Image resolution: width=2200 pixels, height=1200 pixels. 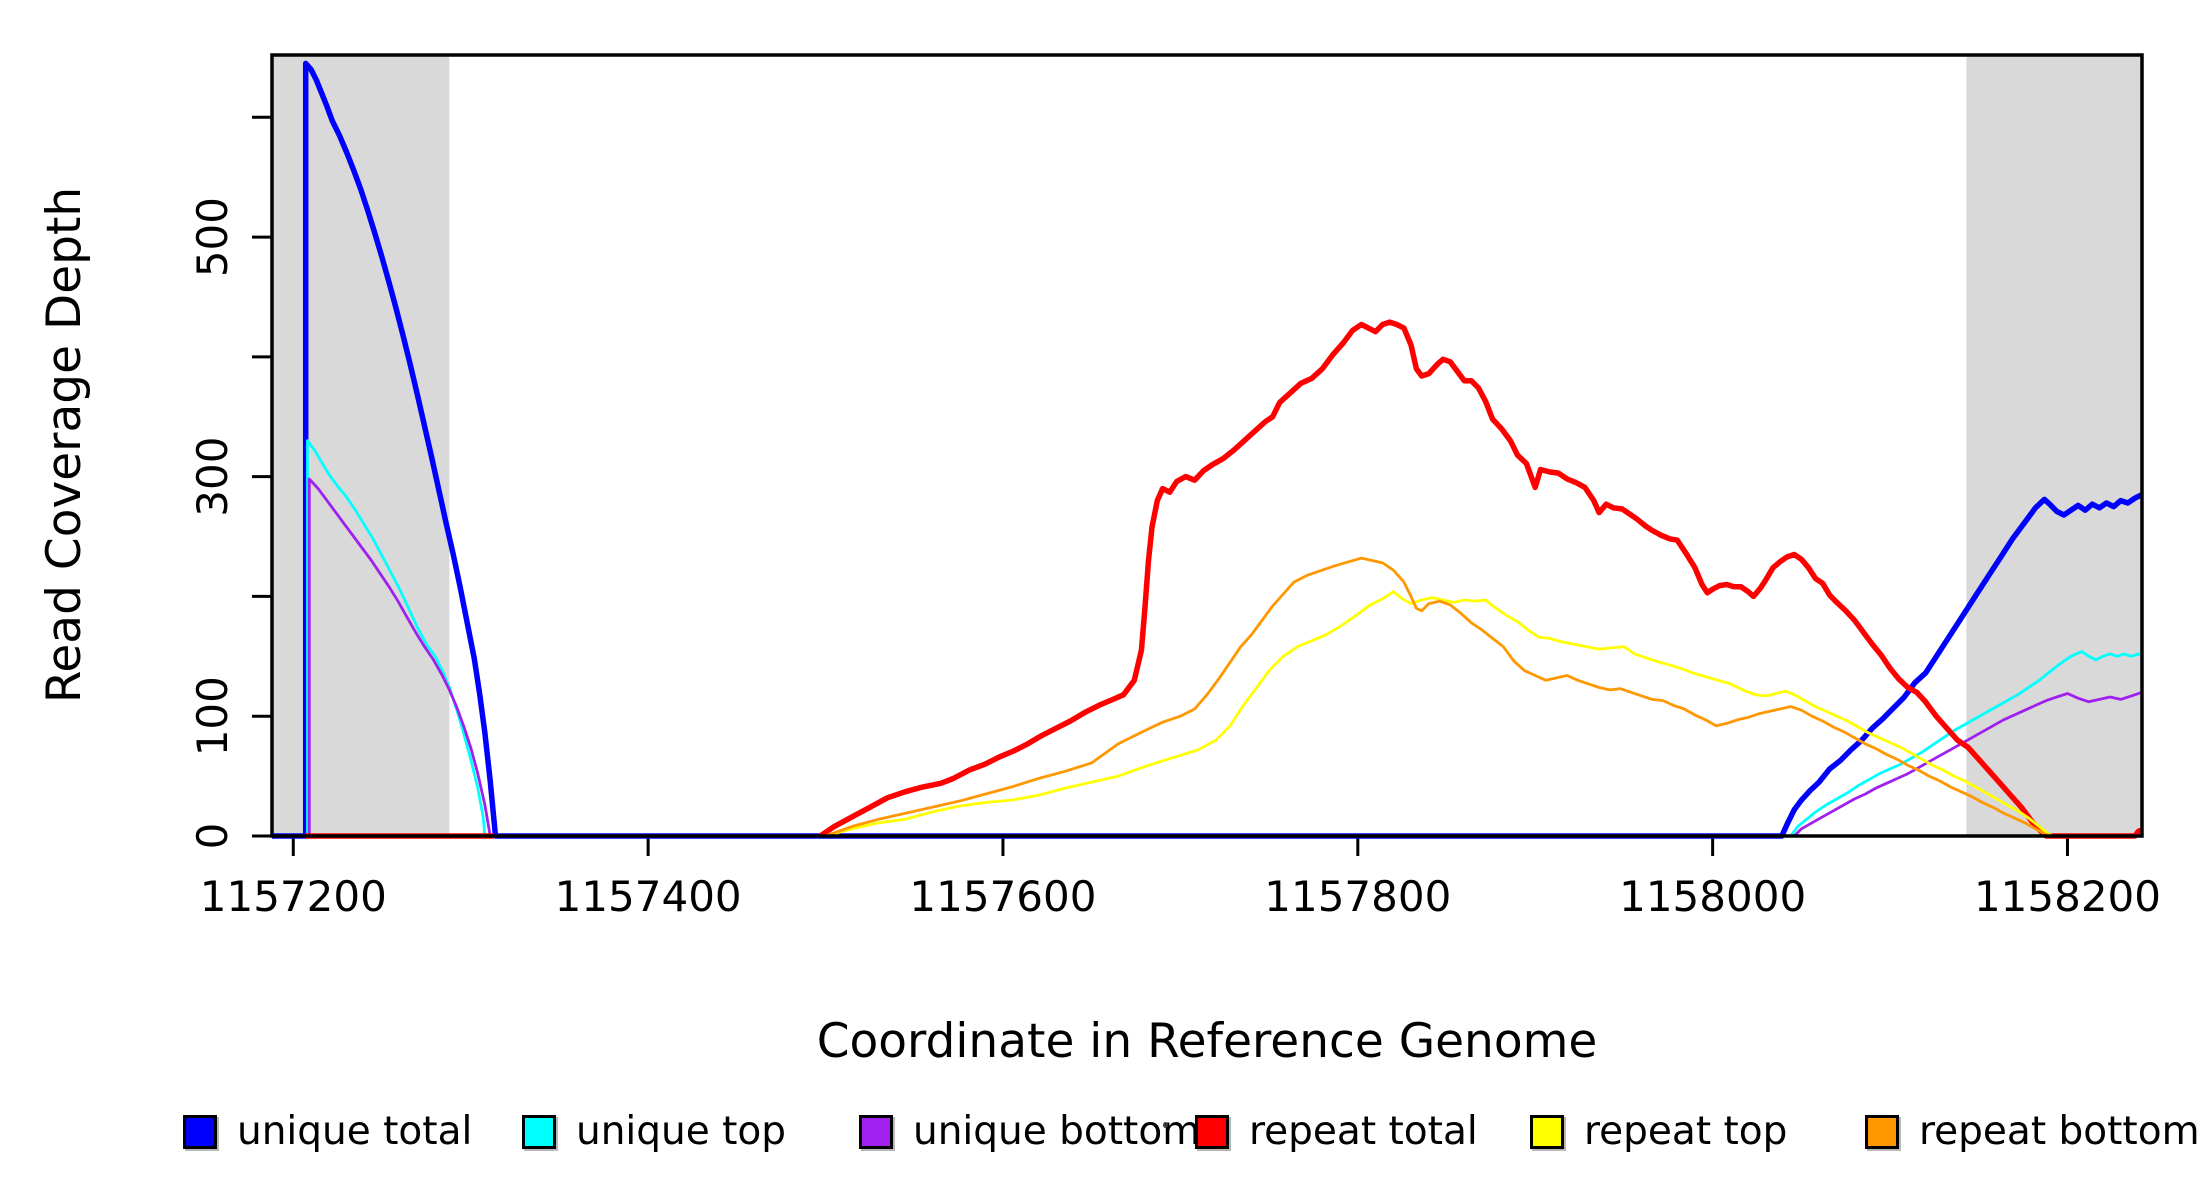 What do you see at coordinates (681, 1131) in the screenshot?
I see `legend-label: unique top` at bounding box center [681, 1131].